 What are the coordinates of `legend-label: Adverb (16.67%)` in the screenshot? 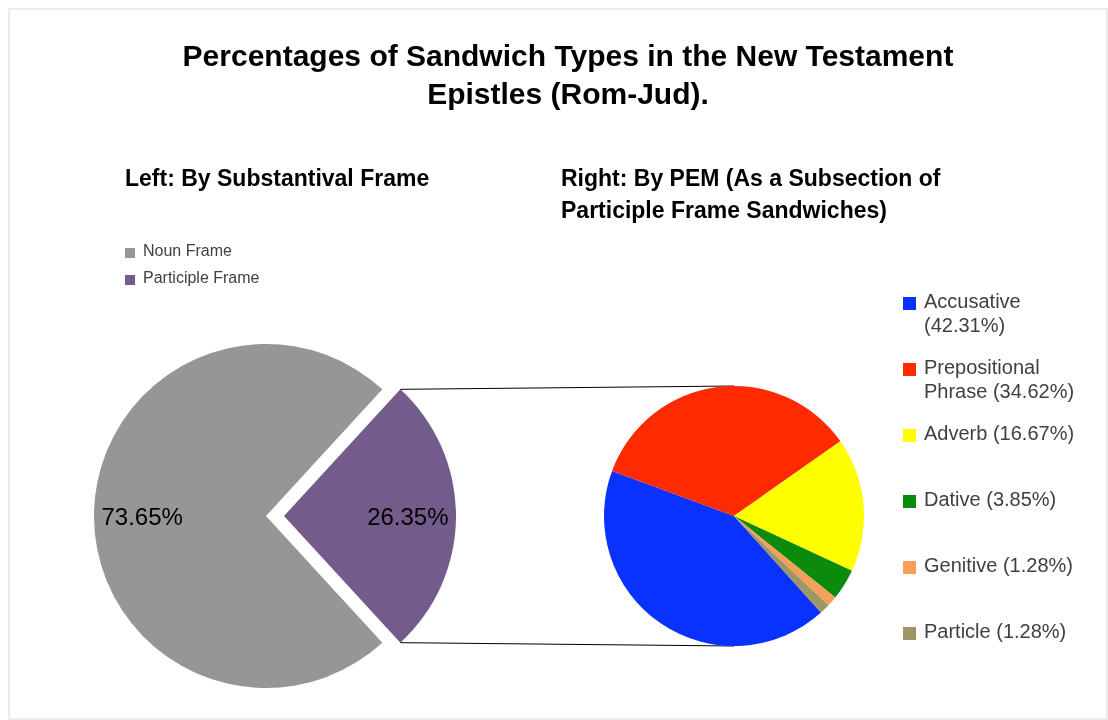 It's located at (999, 433).